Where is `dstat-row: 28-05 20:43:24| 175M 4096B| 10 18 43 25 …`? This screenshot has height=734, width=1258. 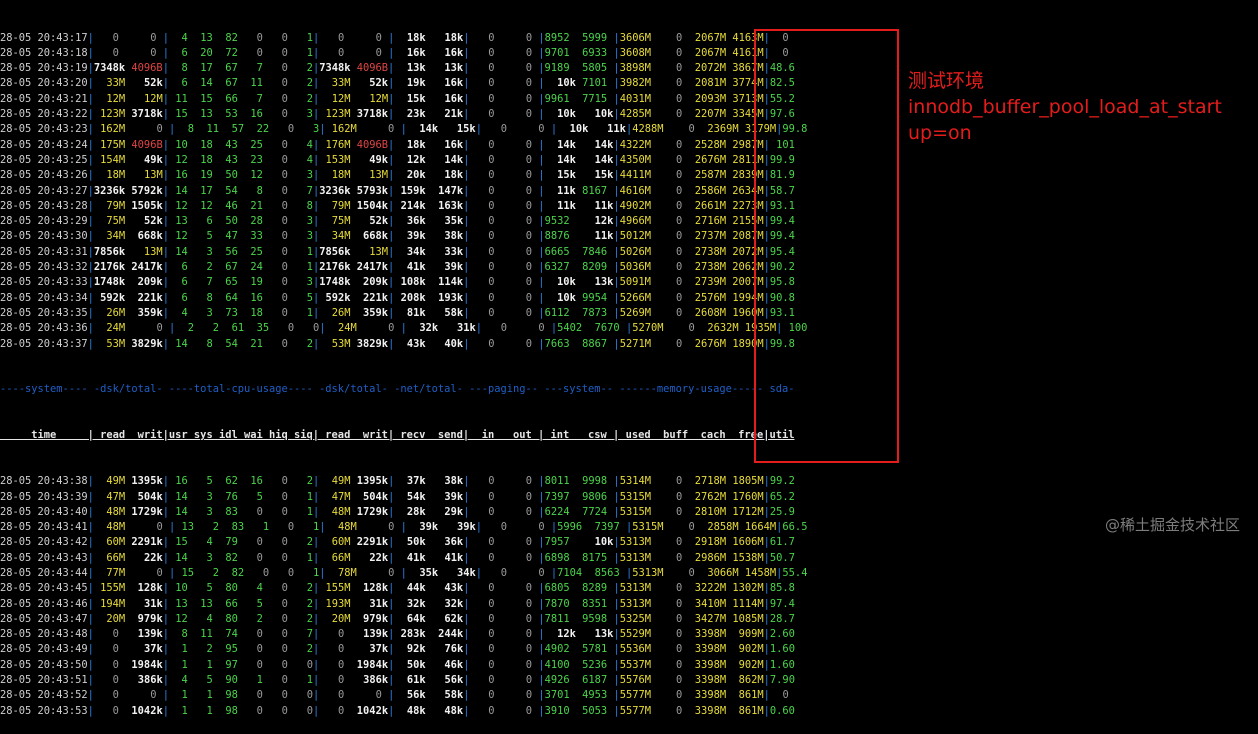 dstat-row: 28-05 20:43:24| 175M 4096B| 10 18 43 25 … is located at coordinates (397, 144).